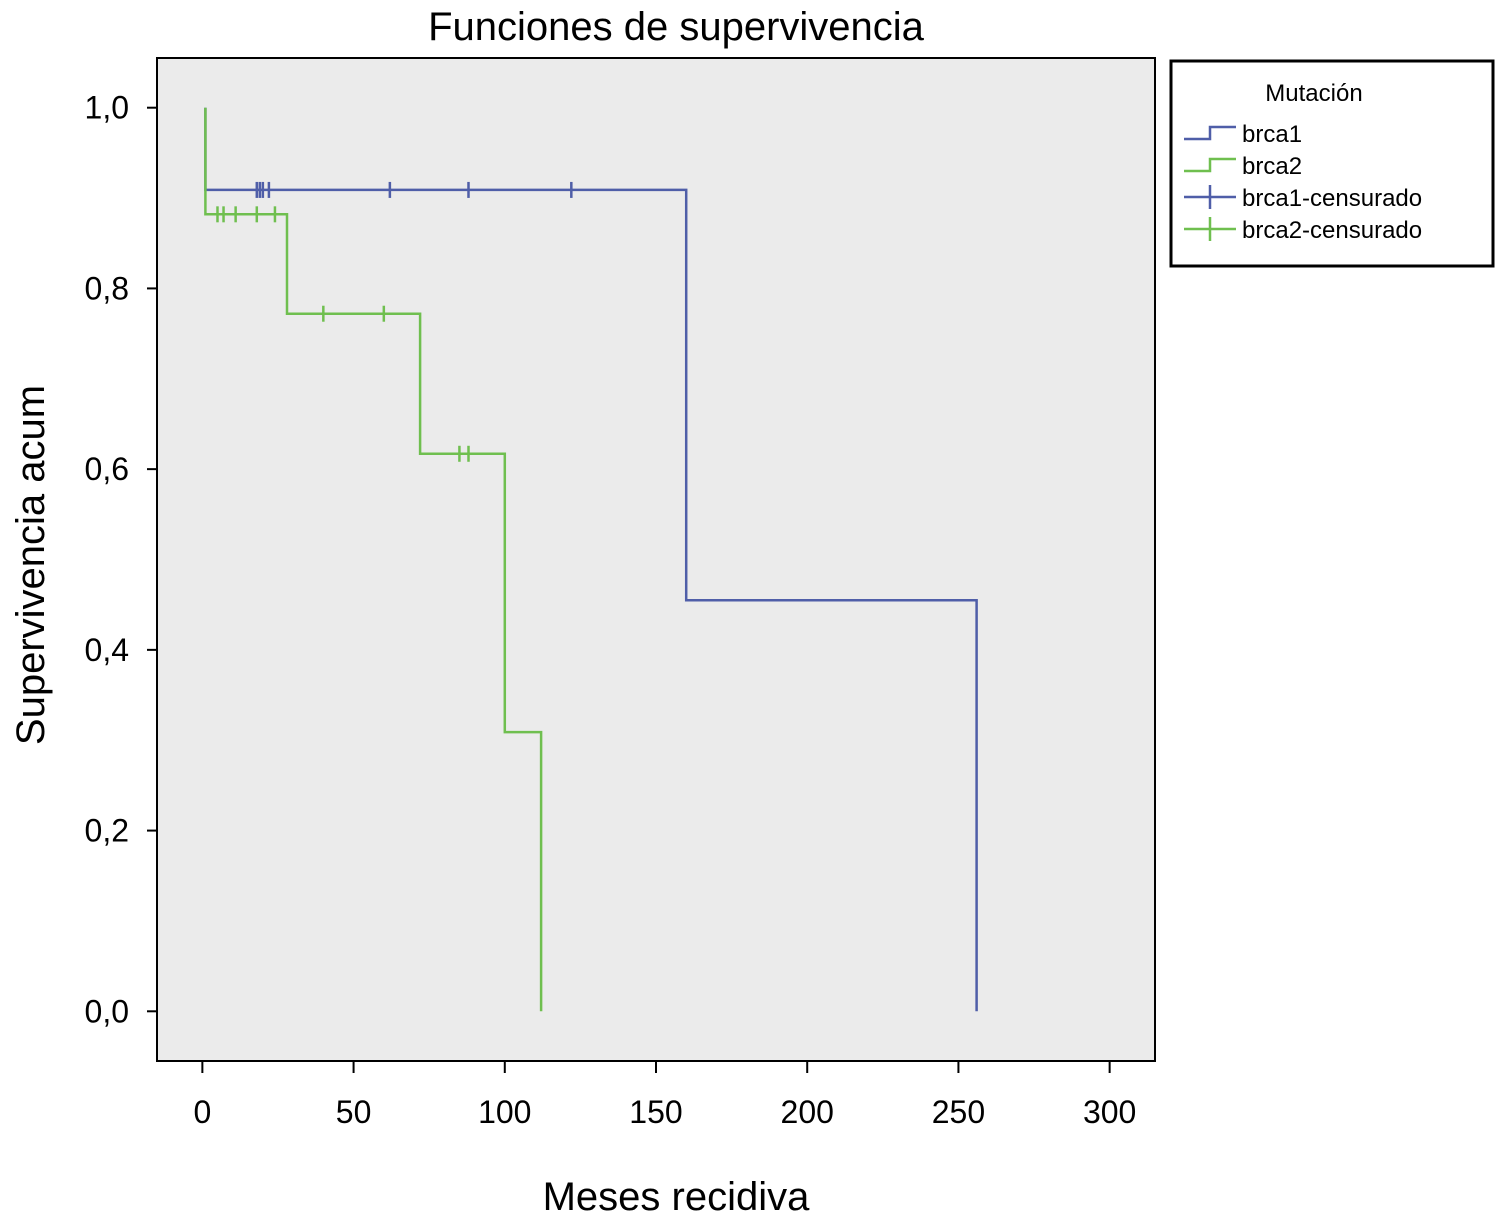  I want to click on y-axis: 0,0 0,2 0,4 0,6 0,8 1,0, so click(121, 559).